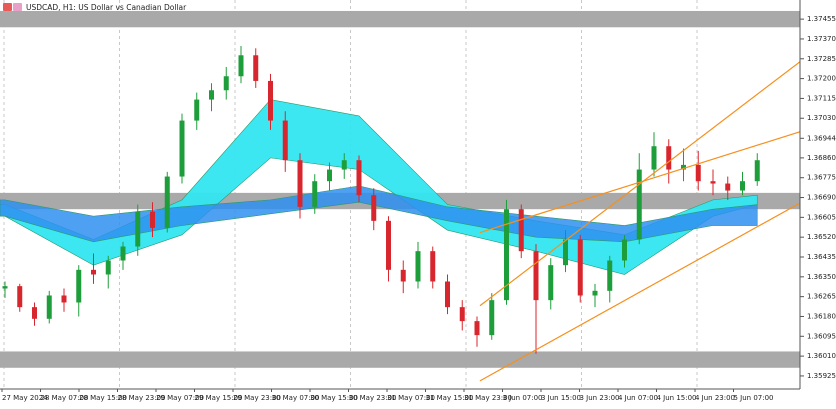 The width and height of the screenshot is (836, 409). I want to click on y-tick-label: 1.36520, so click(821, 237).